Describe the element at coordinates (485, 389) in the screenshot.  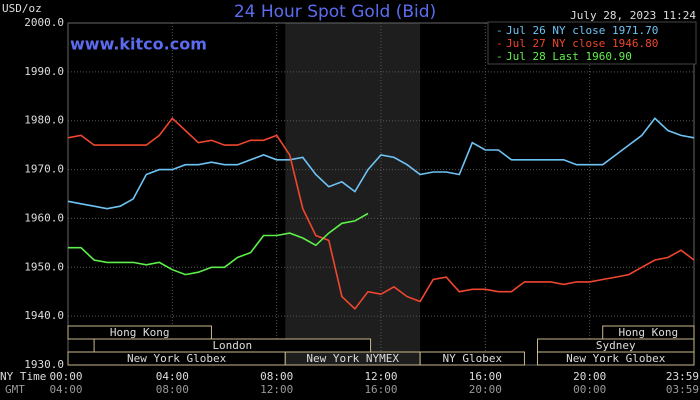
I see `gmt-tick-label: 20:00` at that location.